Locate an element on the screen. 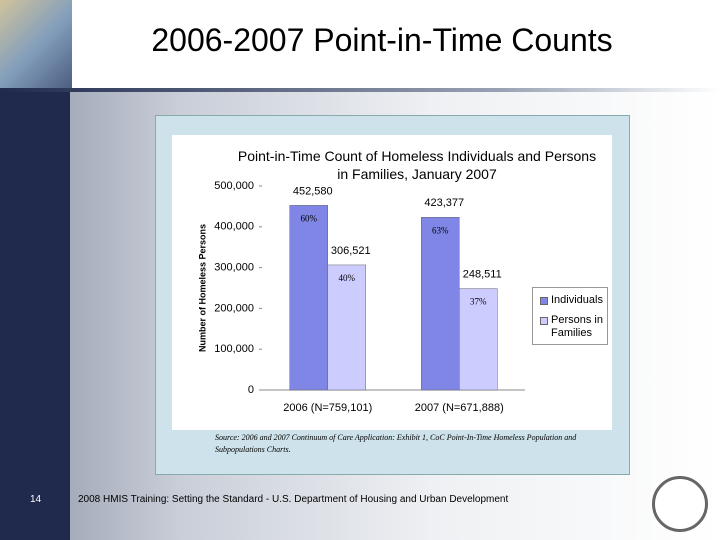 The width and height of the screenshot is (720, 540). y-tick-label: 400,000 is located at coordinates (234, 227).